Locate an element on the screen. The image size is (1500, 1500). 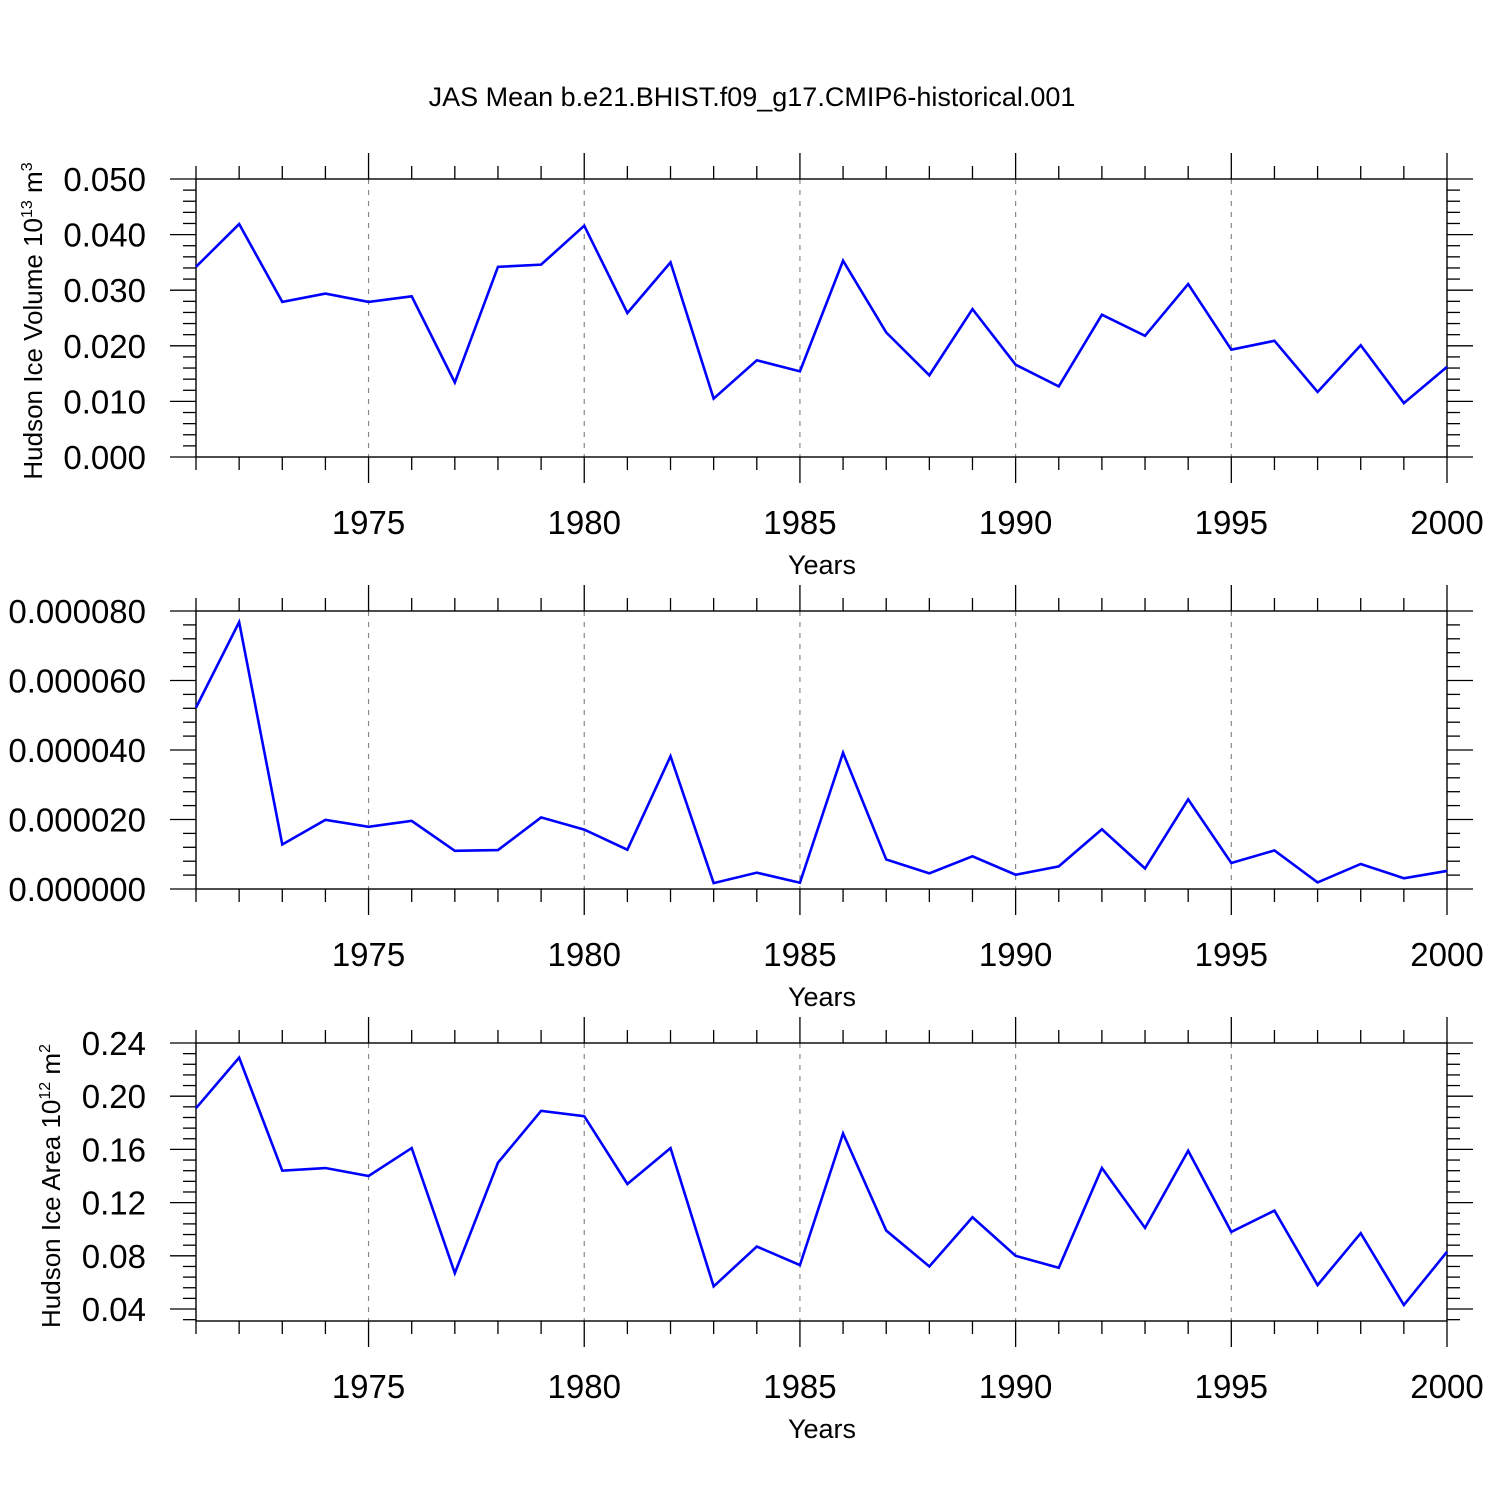
y-tick-label: 0.04 is located at coordinates (114, 1309).